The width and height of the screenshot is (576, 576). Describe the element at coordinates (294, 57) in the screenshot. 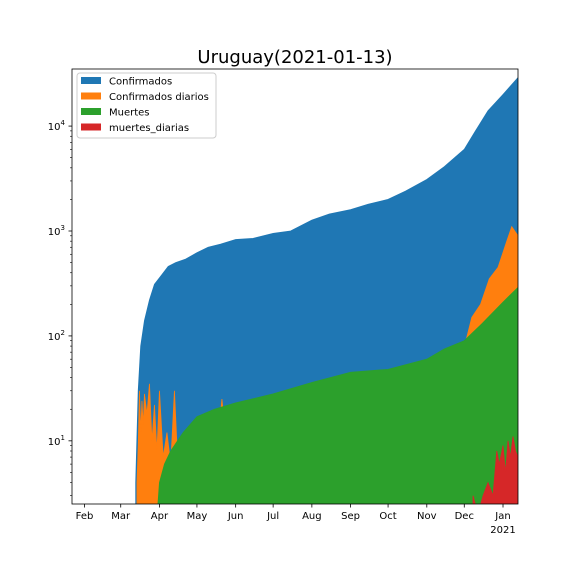

I see `chart-title: Uruguay(2021-01-13)` at that location.